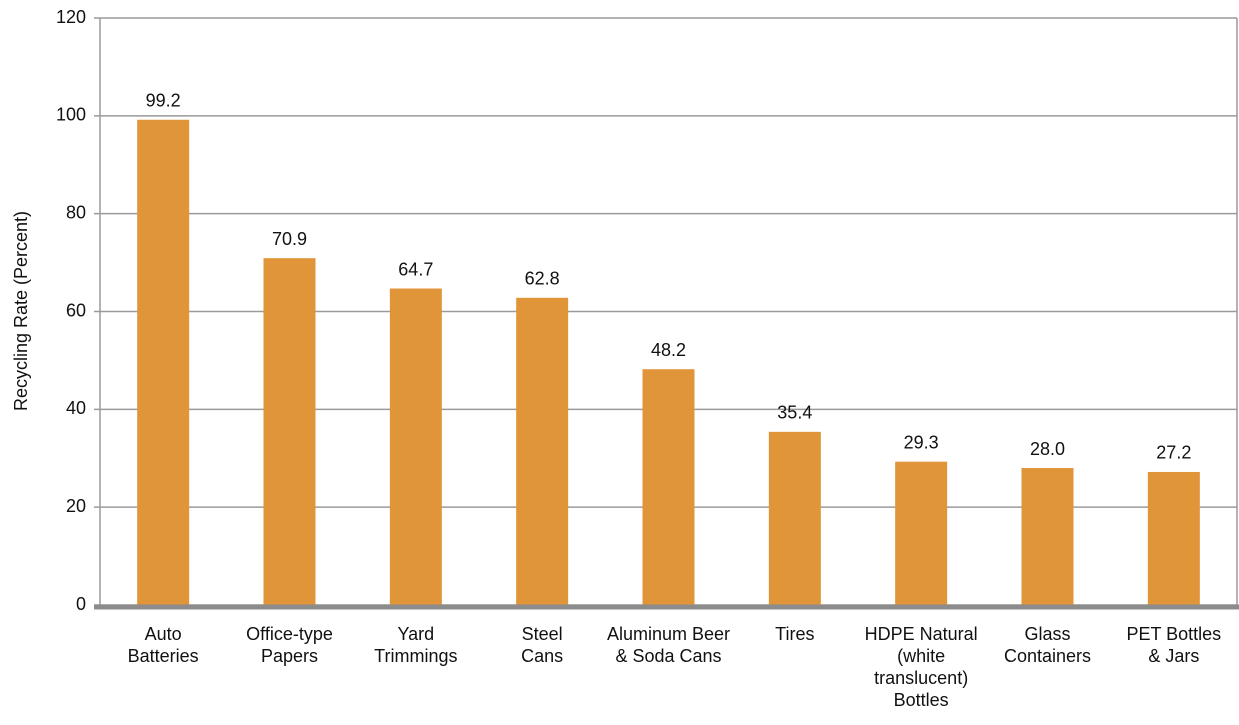  What do you see at coordinates (542, 634) in the screenshot?
I see `x-tick-label: Steel` at bounding box center [542, 634].